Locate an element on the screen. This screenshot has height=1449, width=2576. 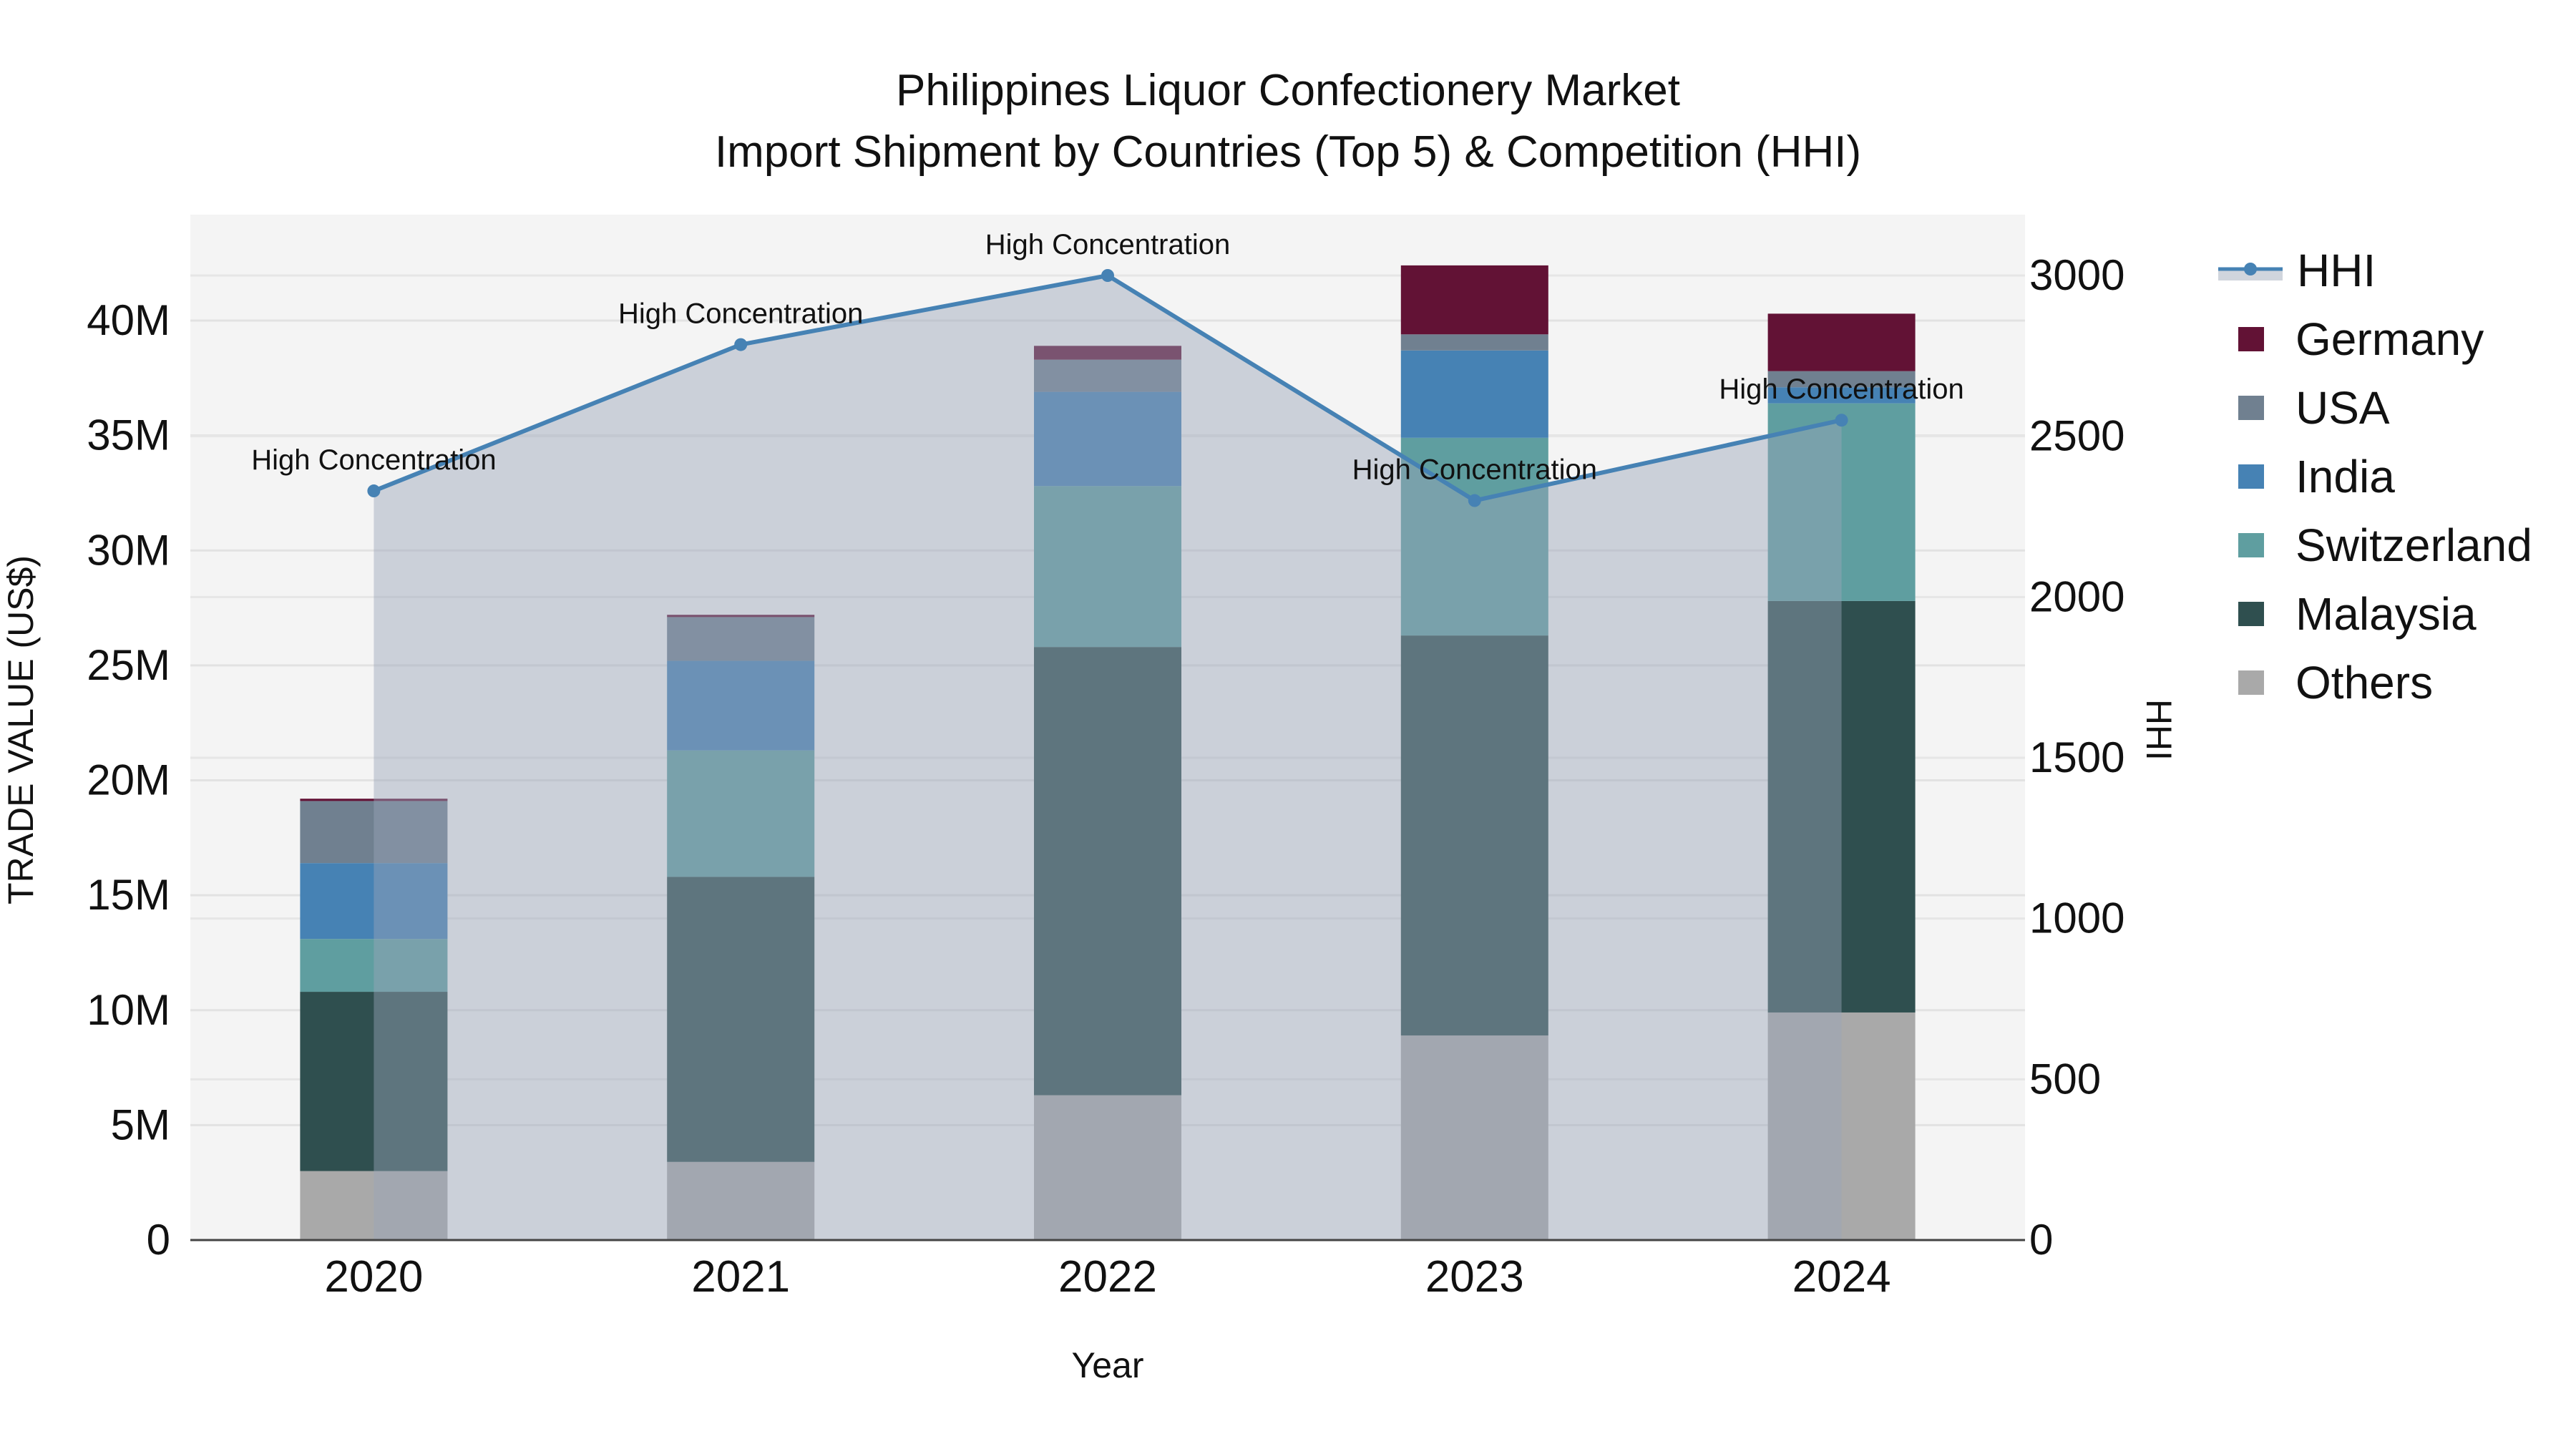
legend-item-india: India is located at coordinates (2375, 476).